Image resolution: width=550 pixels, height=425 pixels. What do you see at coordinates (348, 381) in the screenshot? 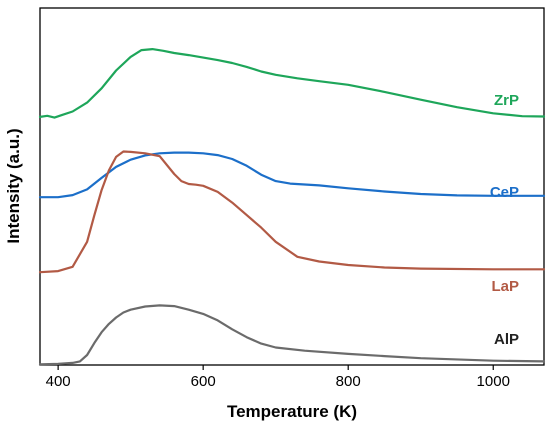
I see `x-tick-label: 800` at bounding box center [348, 381].